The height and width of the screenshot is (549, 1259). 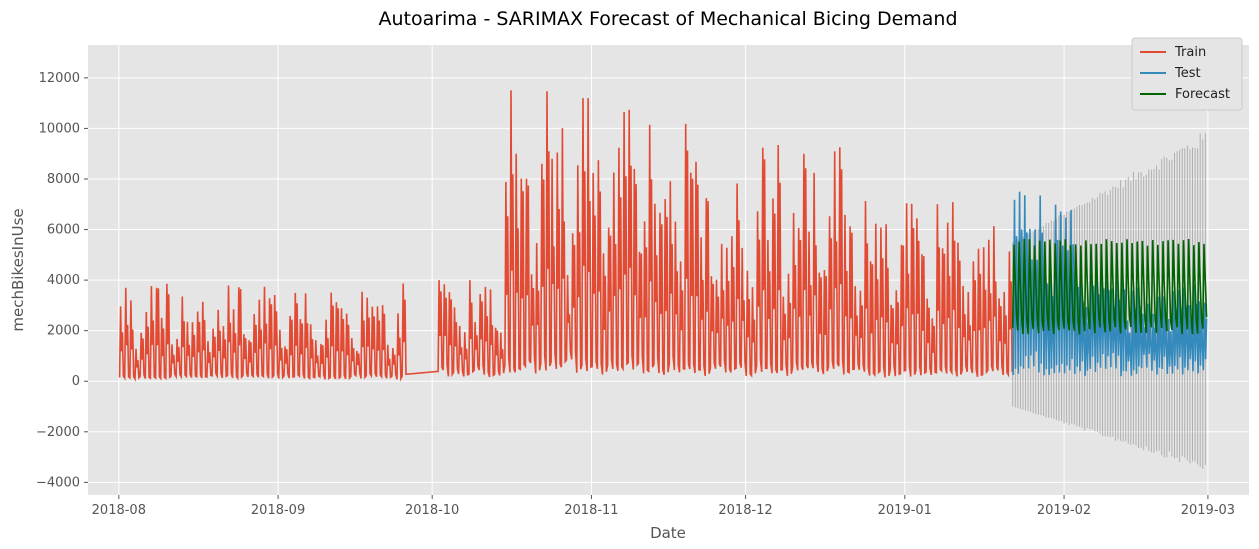 What do you see at coordinates (59, 78) in the screenshot?
I see `y-tick-label: 12000` at bounding box center [59, 78].